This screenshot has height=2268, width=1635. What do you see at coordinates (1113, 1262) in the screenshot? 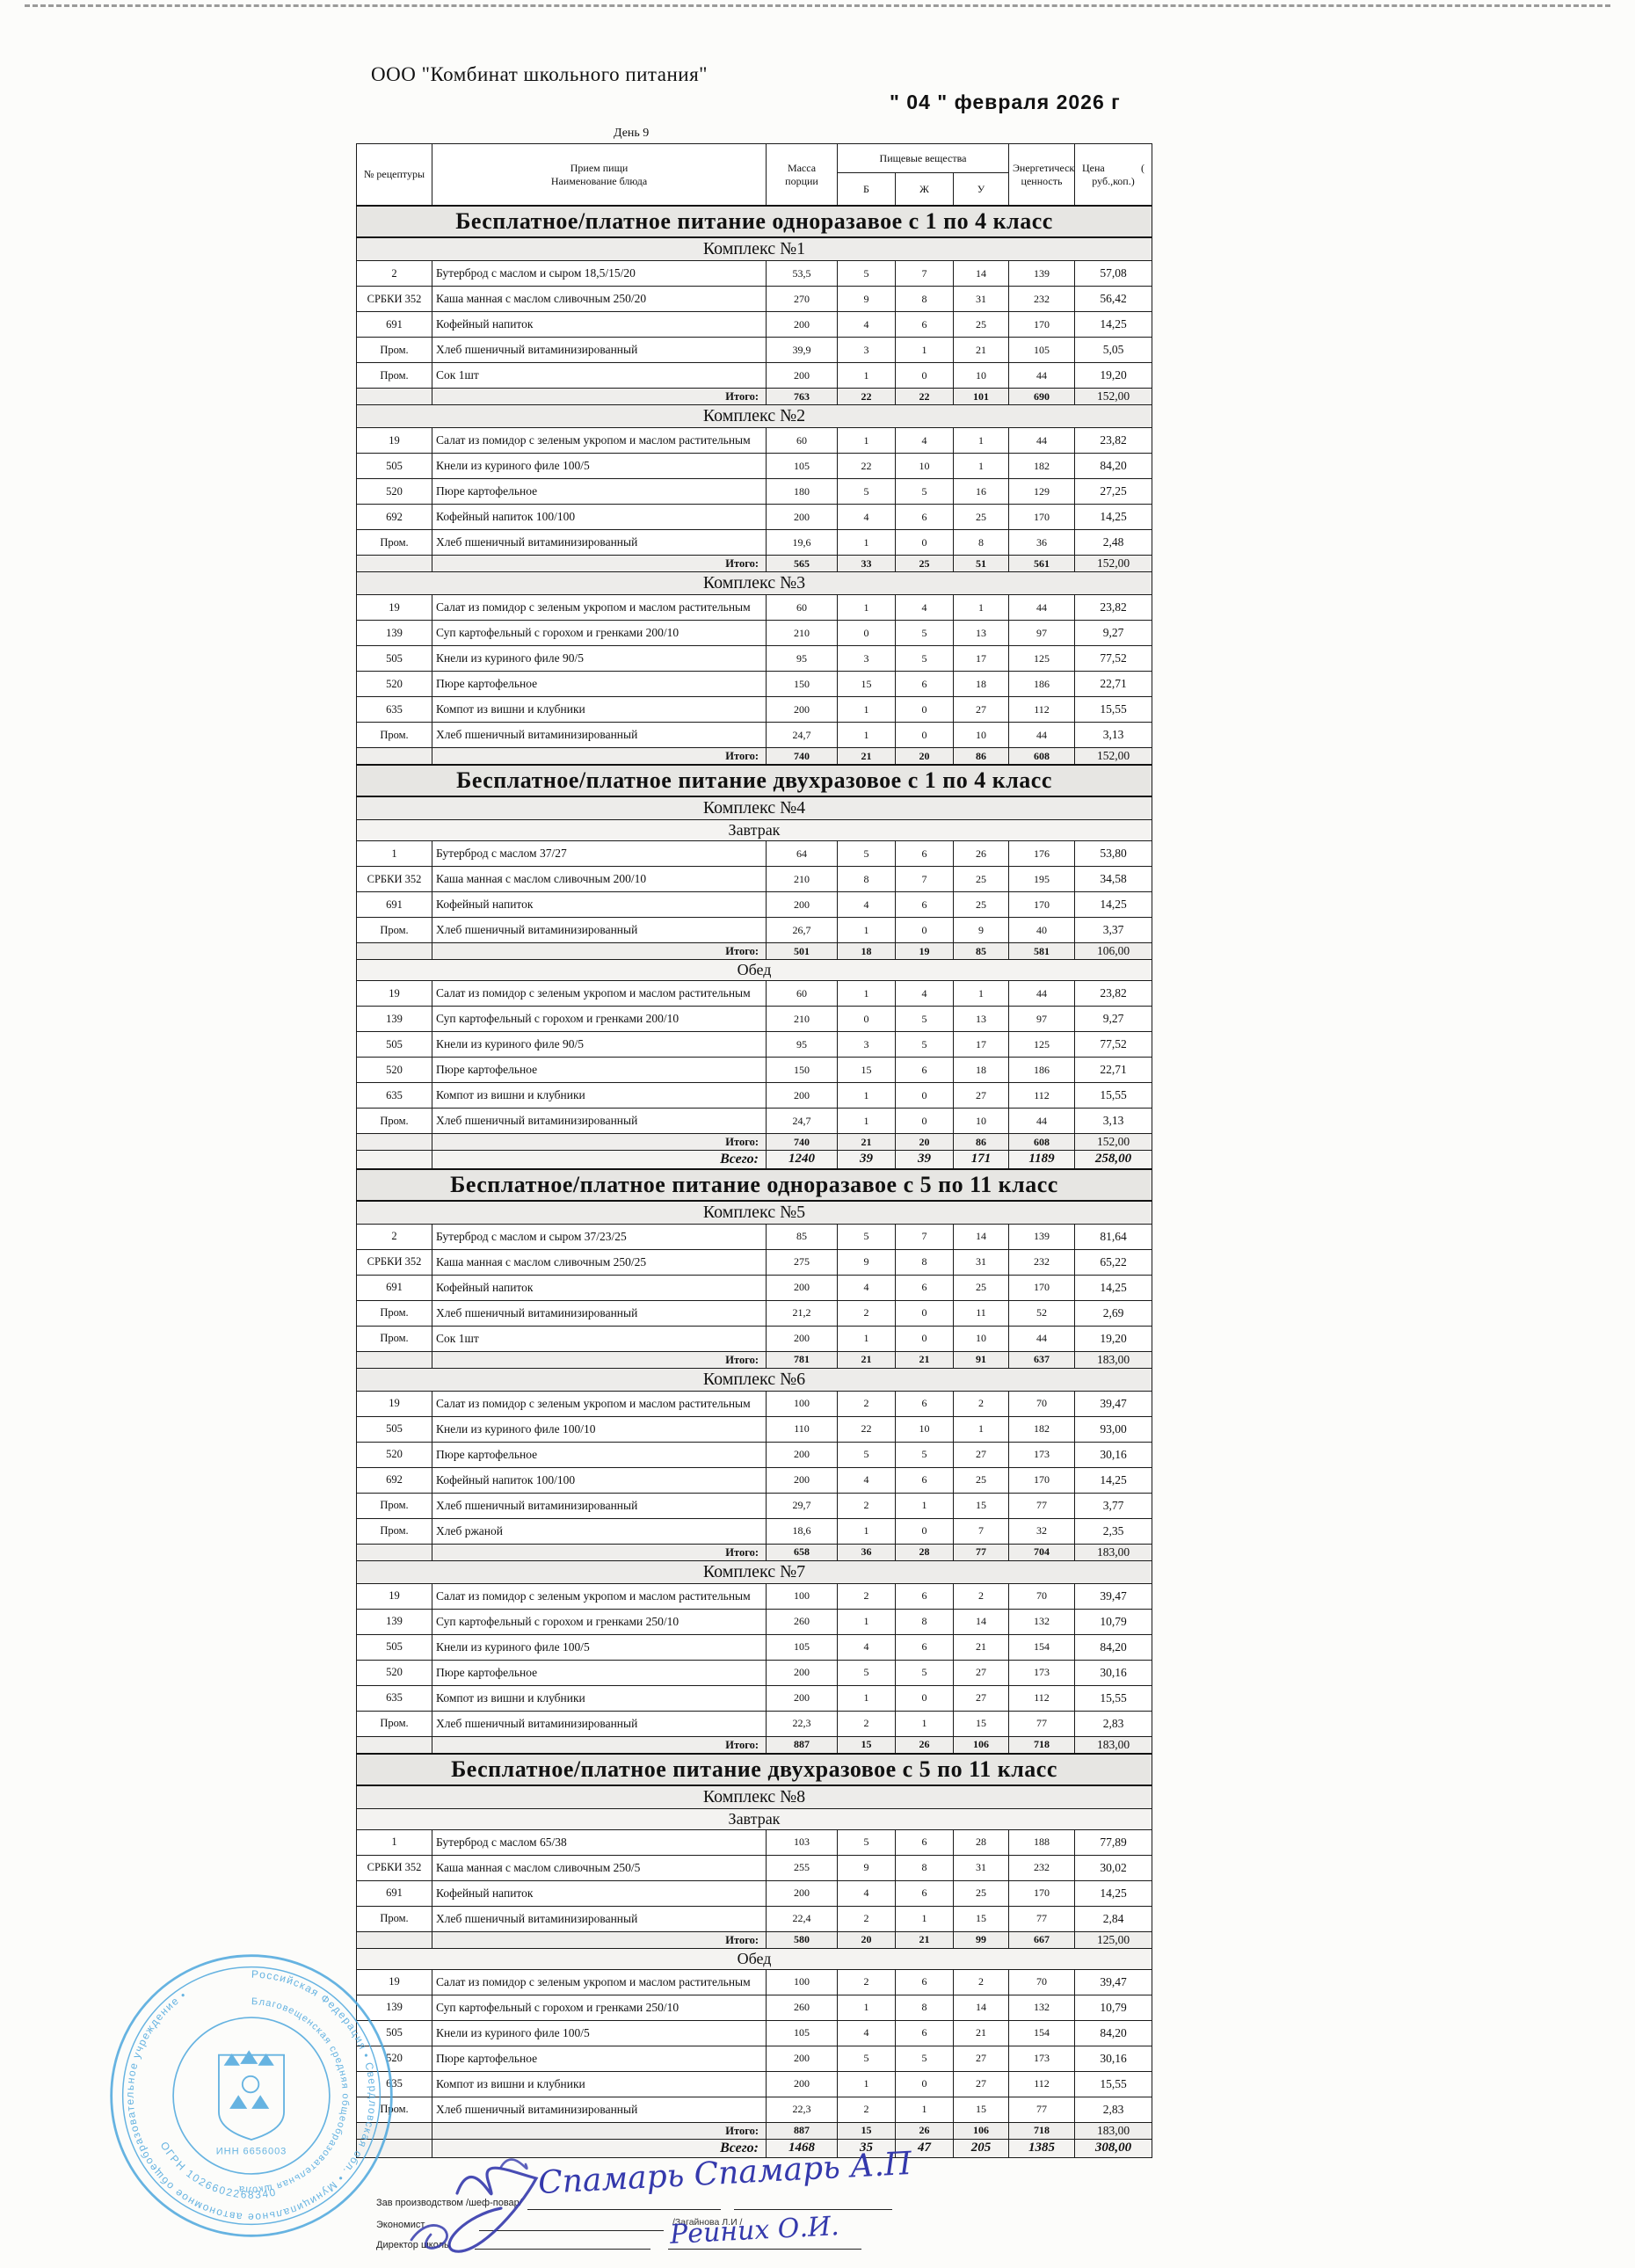
I see `cell-price: 65,22` at bounding box center [1113, 1262].